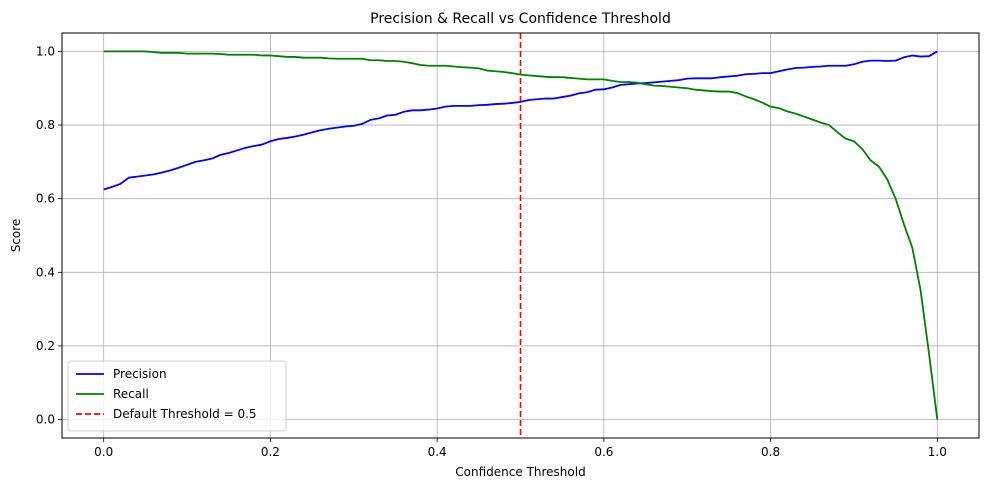 The height and width of the screenshot is (495, 989). I want to click on x-tick-label: 0.8, so click(770, 452).